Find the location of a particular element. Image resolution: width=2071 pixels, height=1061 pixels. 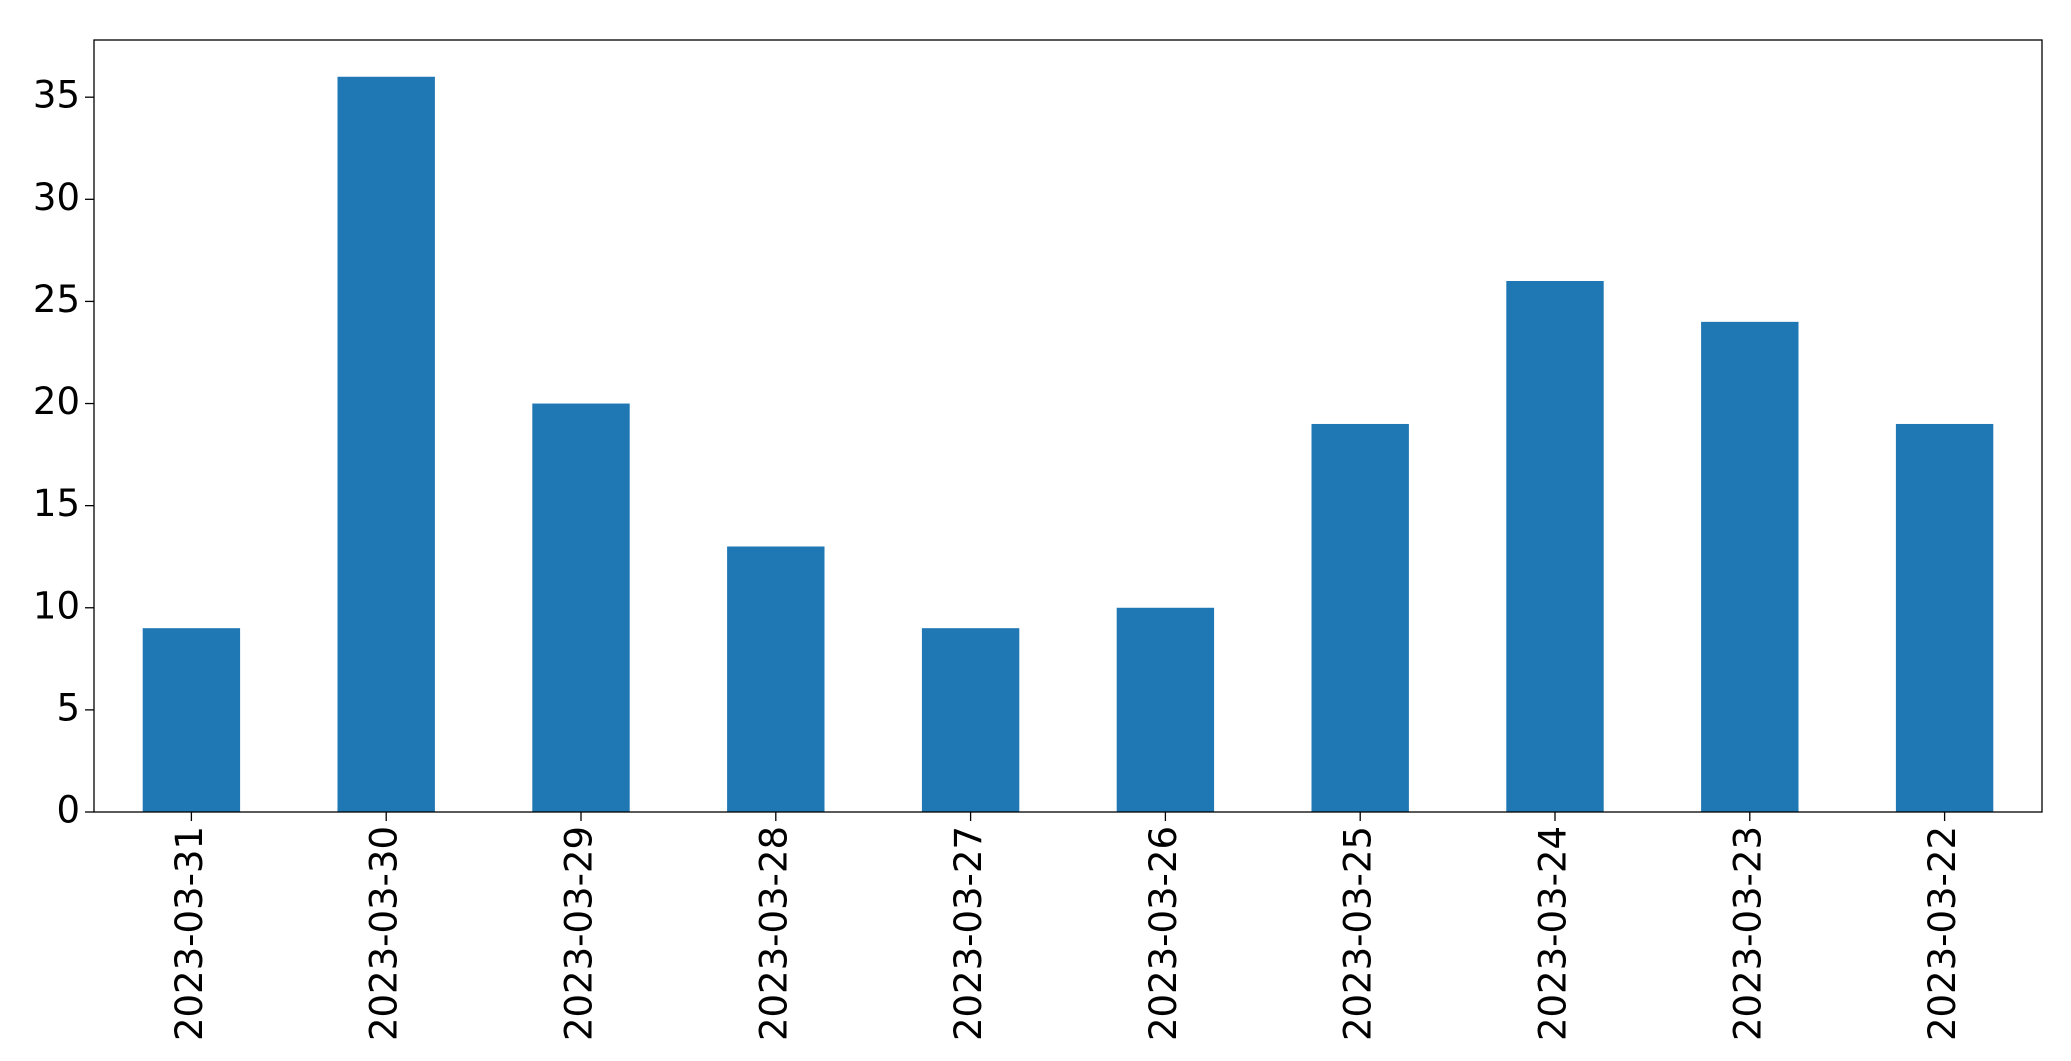

x-tick-label: 2023-03-31 is located at coordinates (189, 933).